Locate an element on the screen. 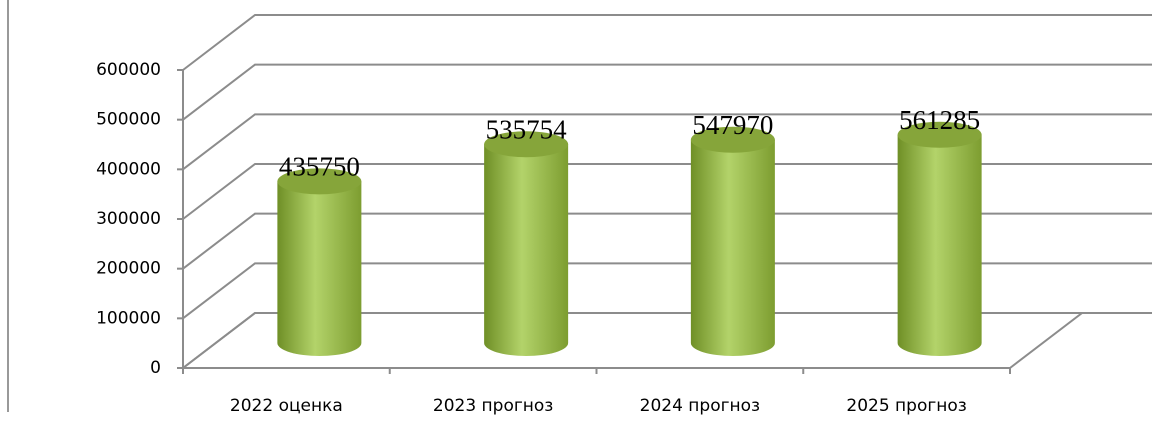  x-tick-label: 2024 прогноз is located at coordinates (700, 406).